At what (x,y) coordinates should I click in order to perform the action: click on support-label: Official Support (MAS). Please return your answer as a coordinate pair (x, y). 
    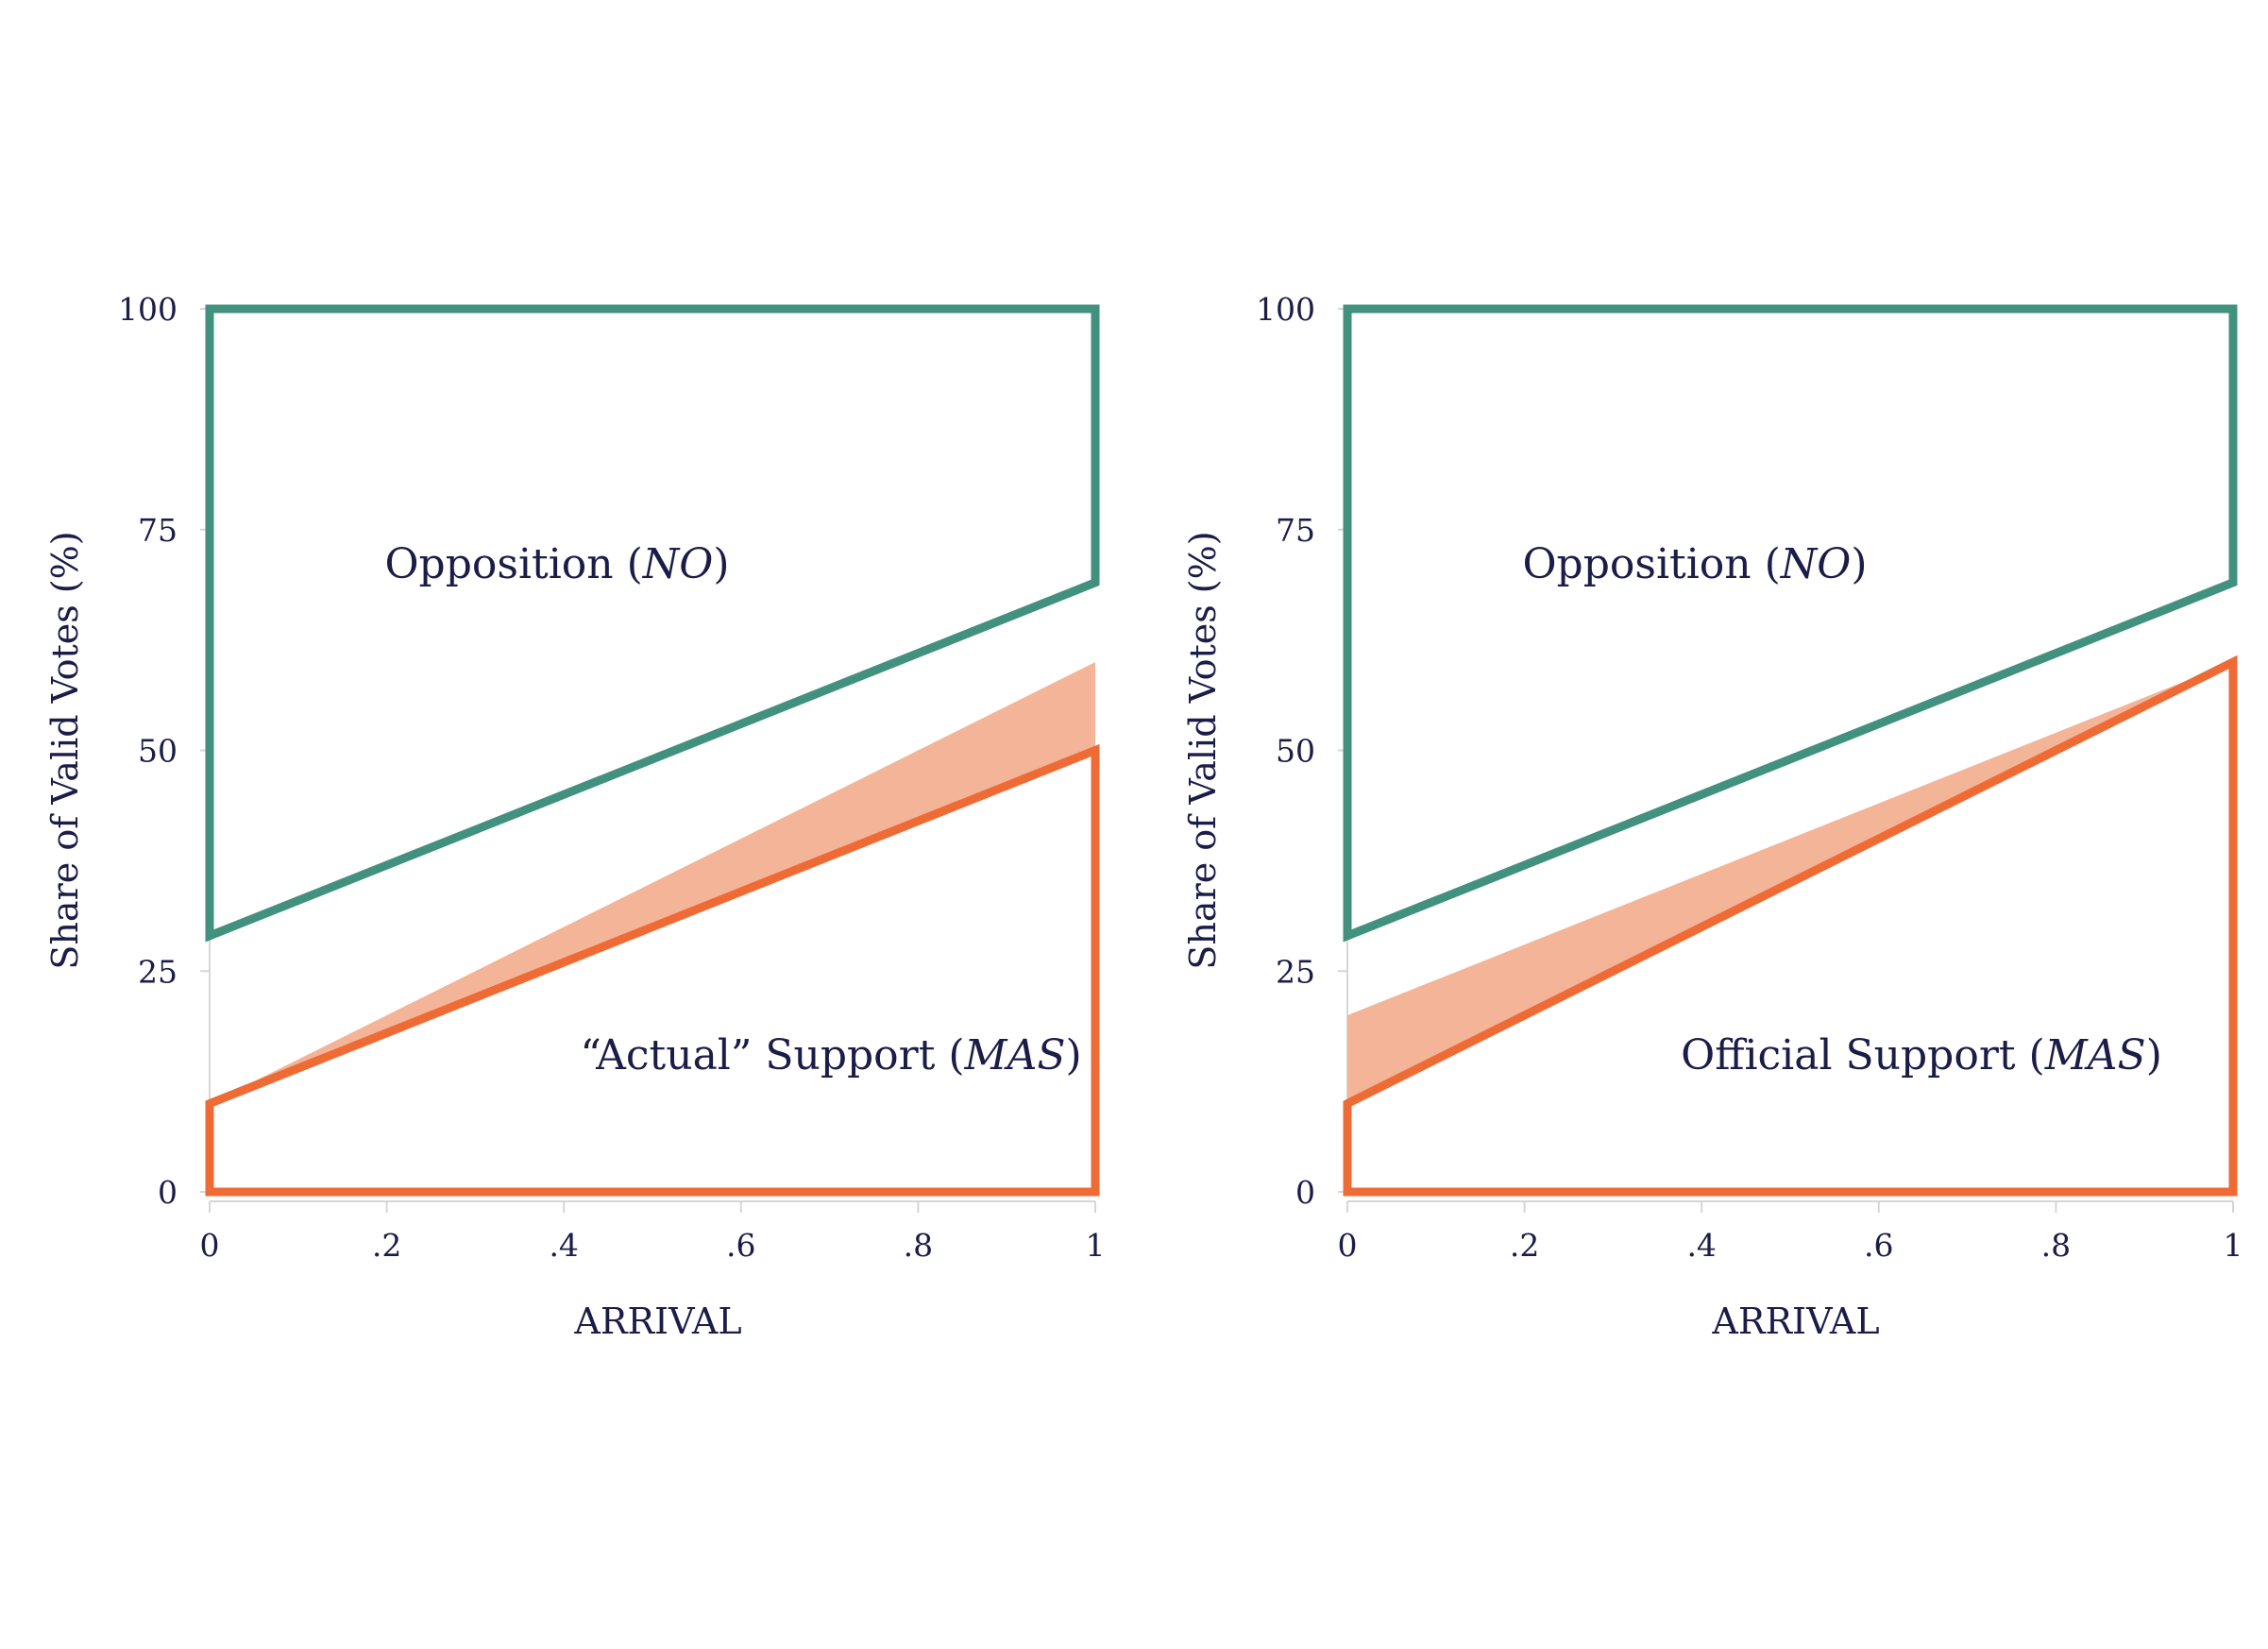
    Looking at the image, I should click on (1921, 1055).